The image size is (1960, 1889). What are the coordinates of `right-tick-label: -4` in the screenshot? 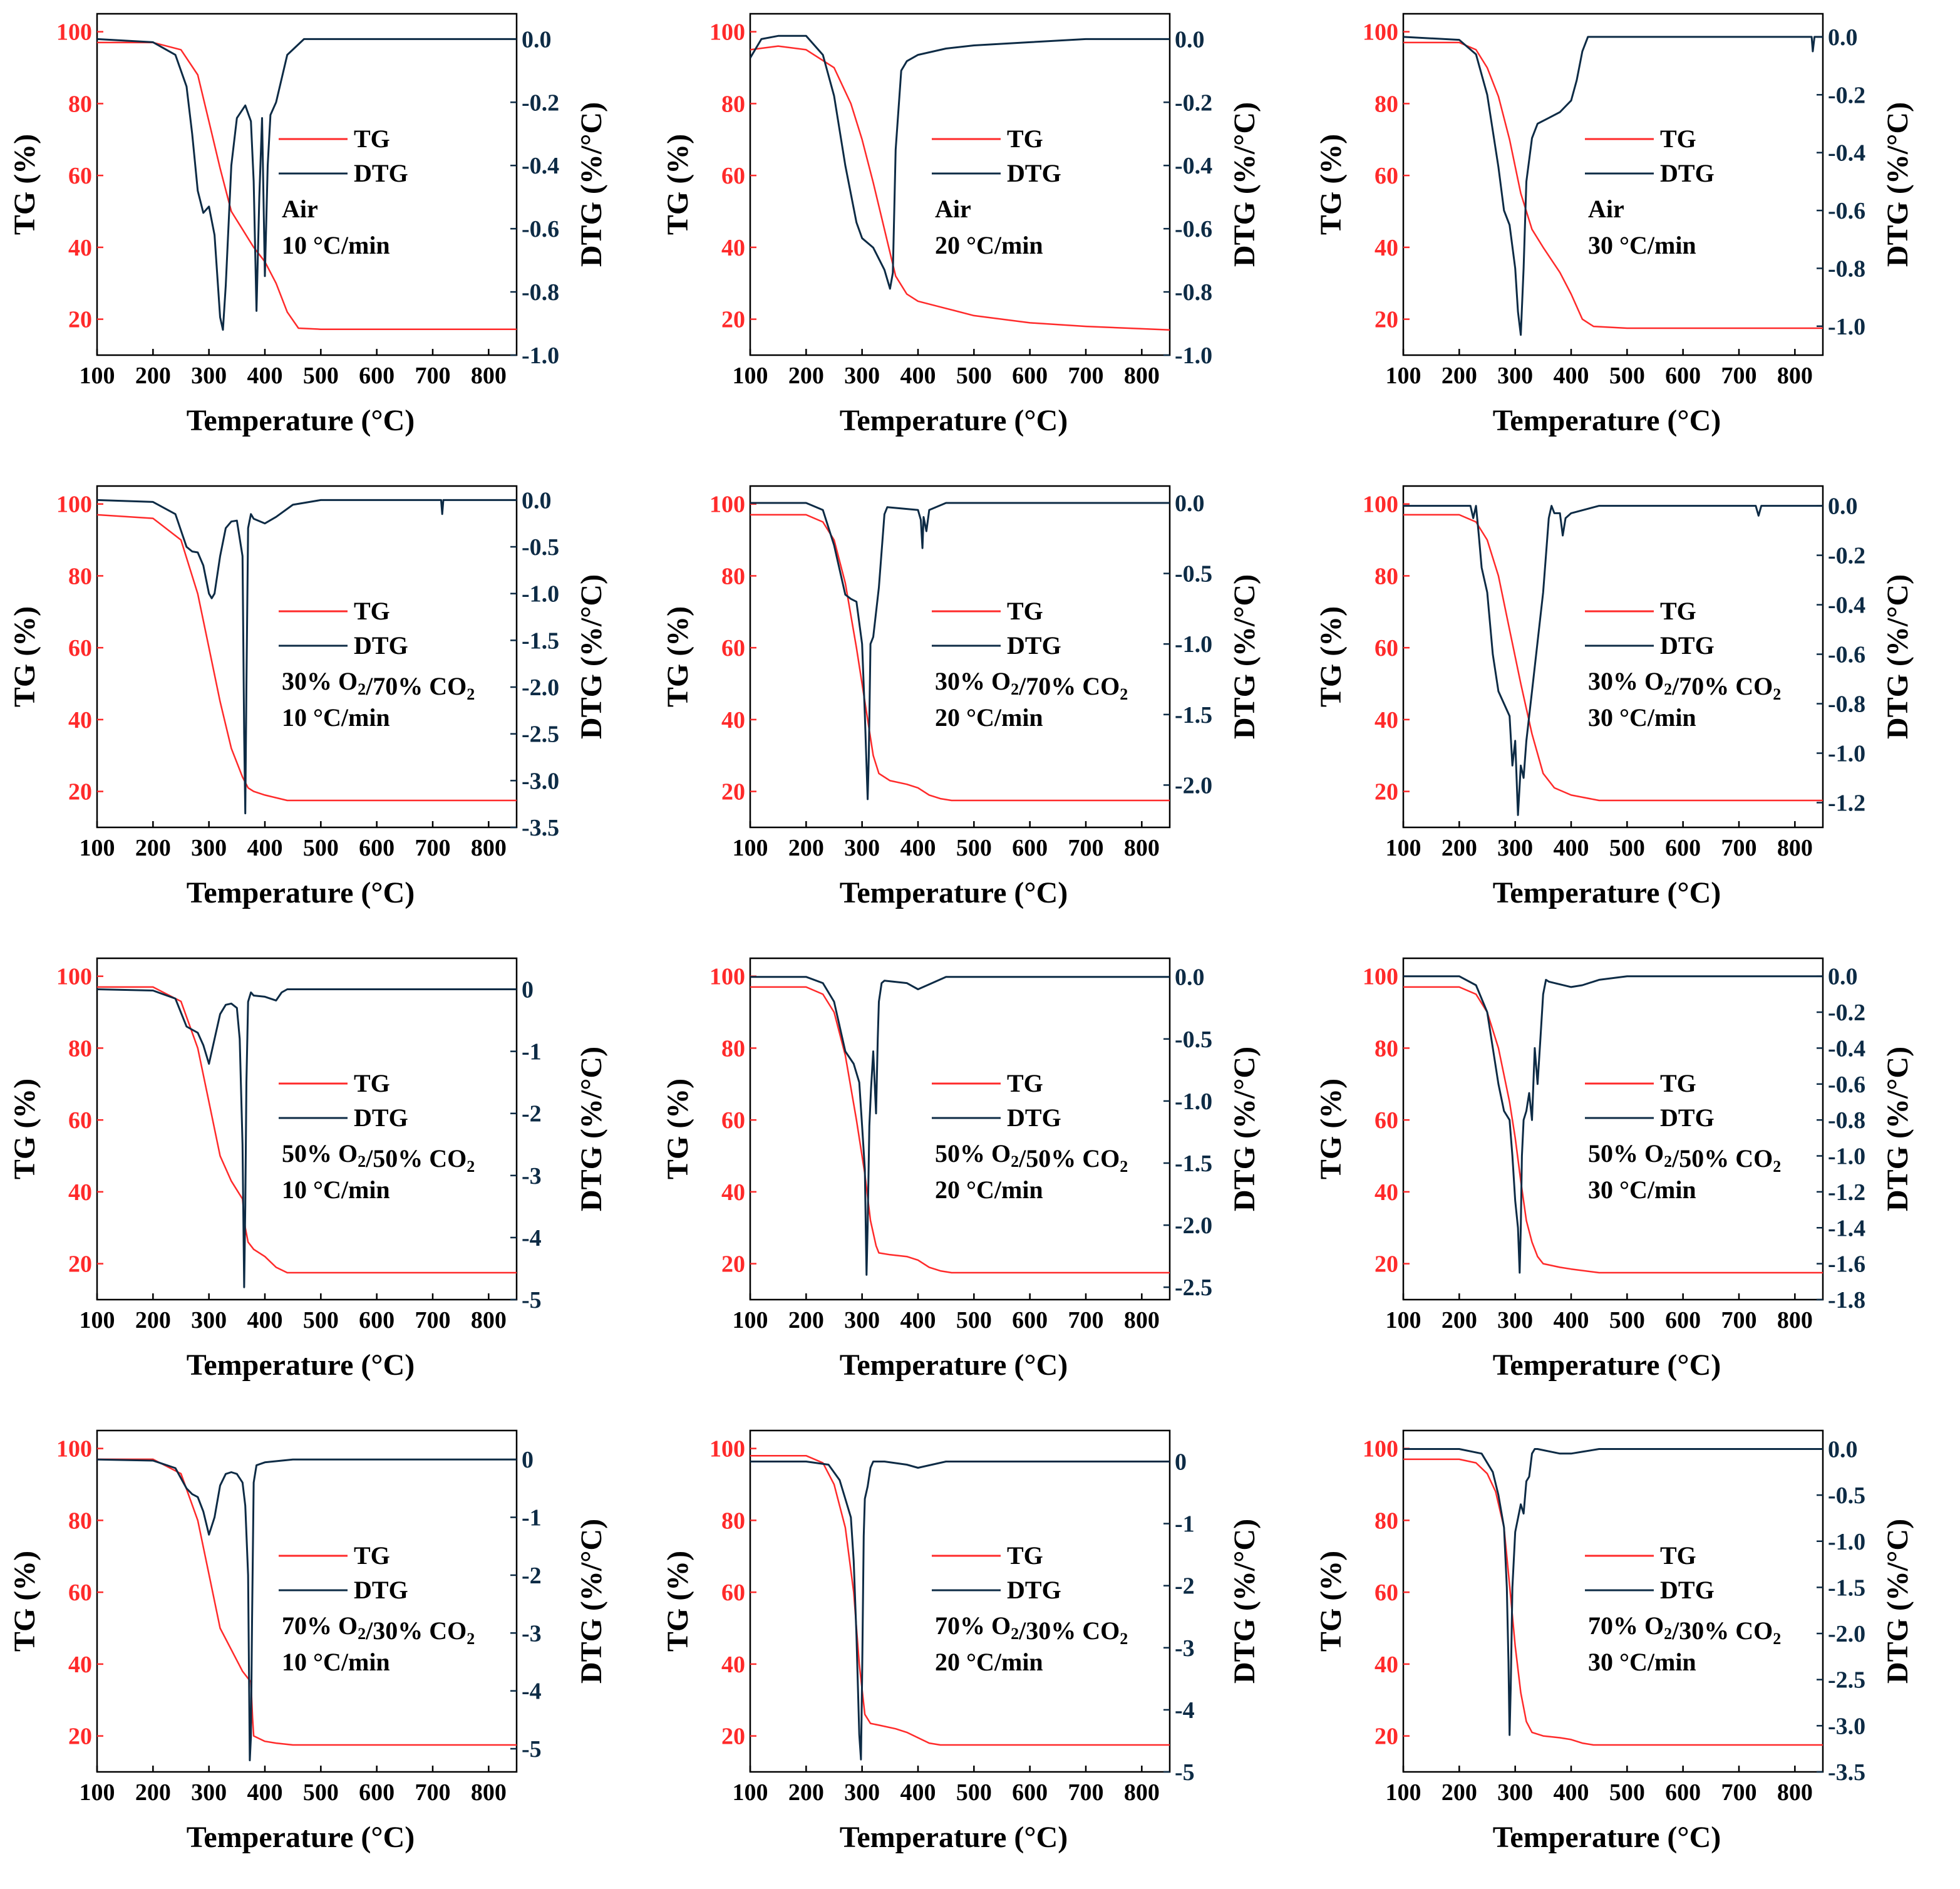 It's located at (532, 1692).